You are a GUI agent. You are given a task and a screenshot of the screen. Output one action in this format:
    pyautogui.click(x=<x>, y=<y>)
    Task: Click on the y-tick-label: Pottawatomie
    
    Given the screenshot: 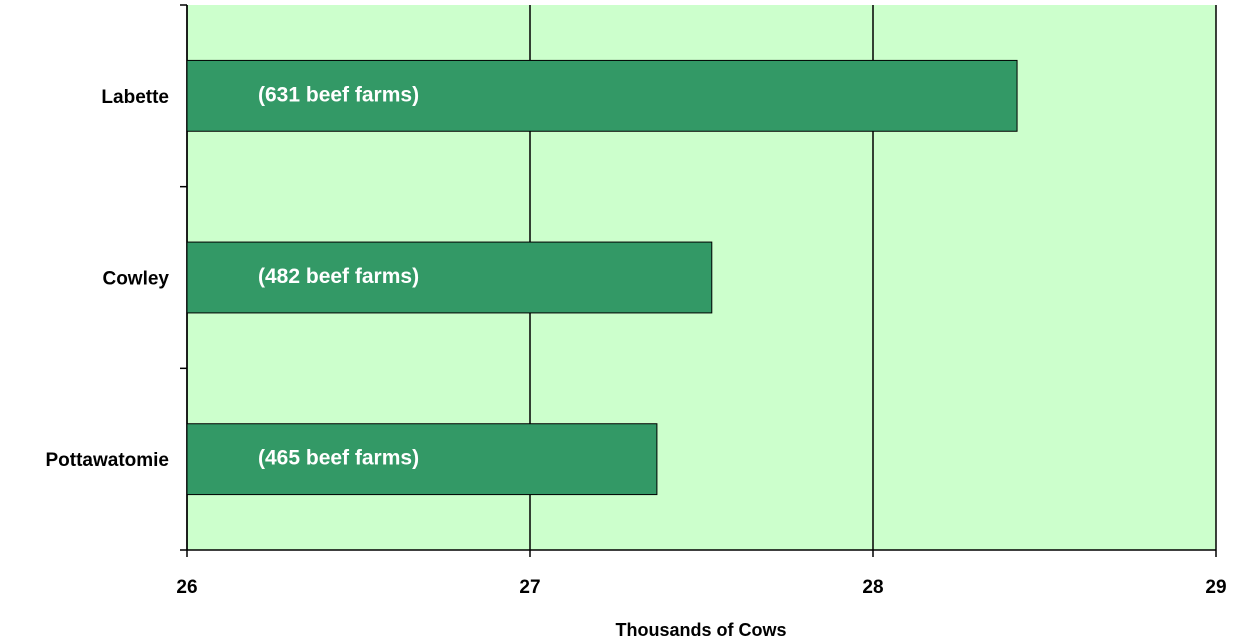 What is the action you would take?
    pyautogui.click(x=107, y=460)
    